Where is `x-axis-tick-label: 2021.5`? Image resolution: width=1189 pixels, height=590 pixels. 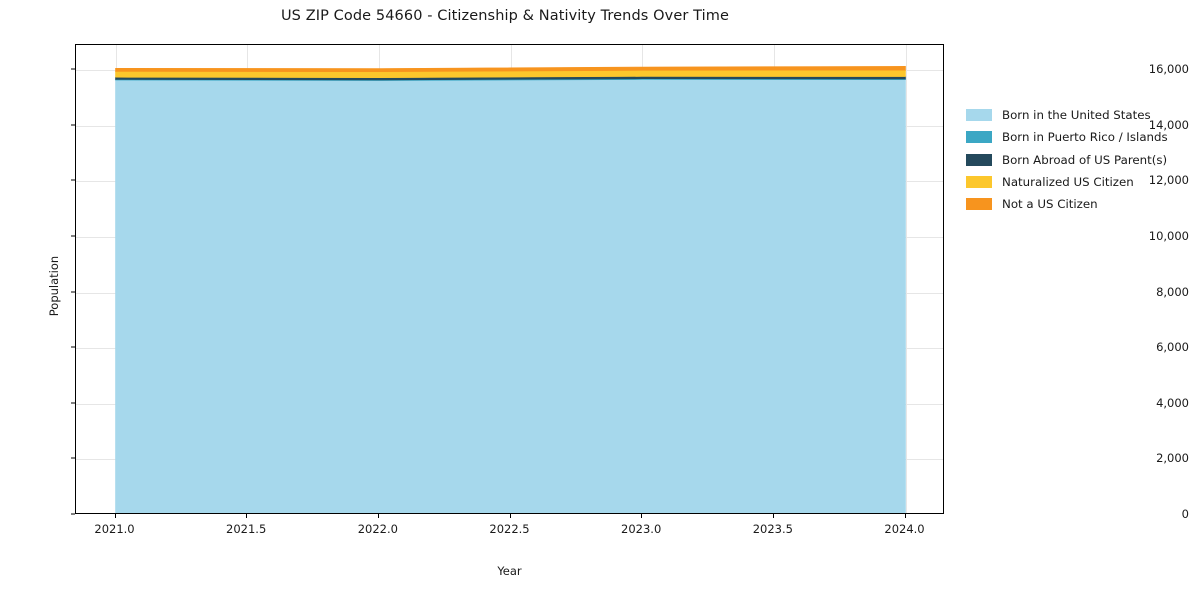 x-axis-tick-label: 2021.5 is located at coordinates (246, 529).